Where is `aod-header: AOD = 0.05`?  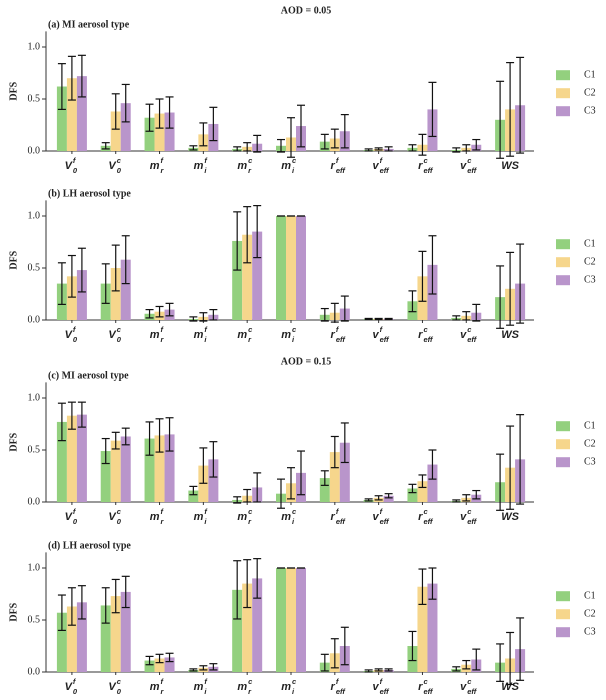
aod-header: AOD = 0.05 is located at coordinates (306, 11).